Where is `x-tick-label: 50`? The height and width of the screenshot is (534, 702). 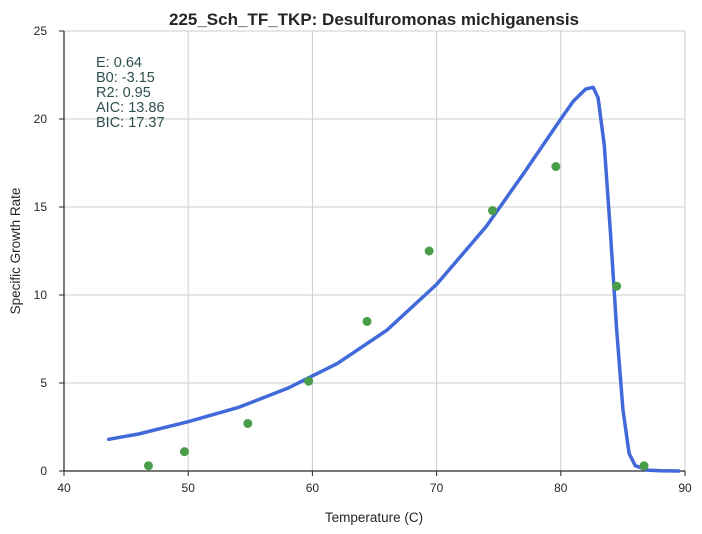 x-tick-label: 50 is located at coordinates (189, 488).